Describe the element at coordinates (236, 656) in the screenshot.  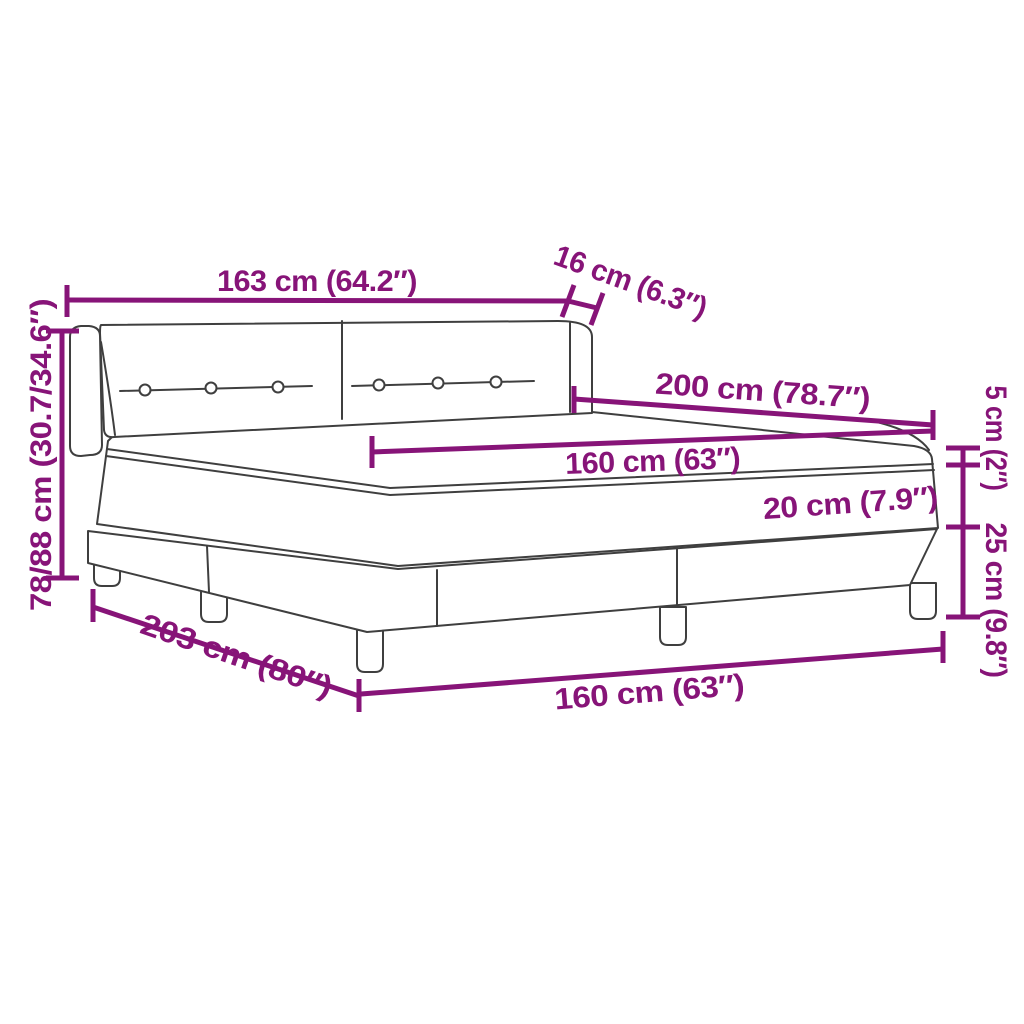
I see `label-frame-length: 203 cm (80″)` at that location.